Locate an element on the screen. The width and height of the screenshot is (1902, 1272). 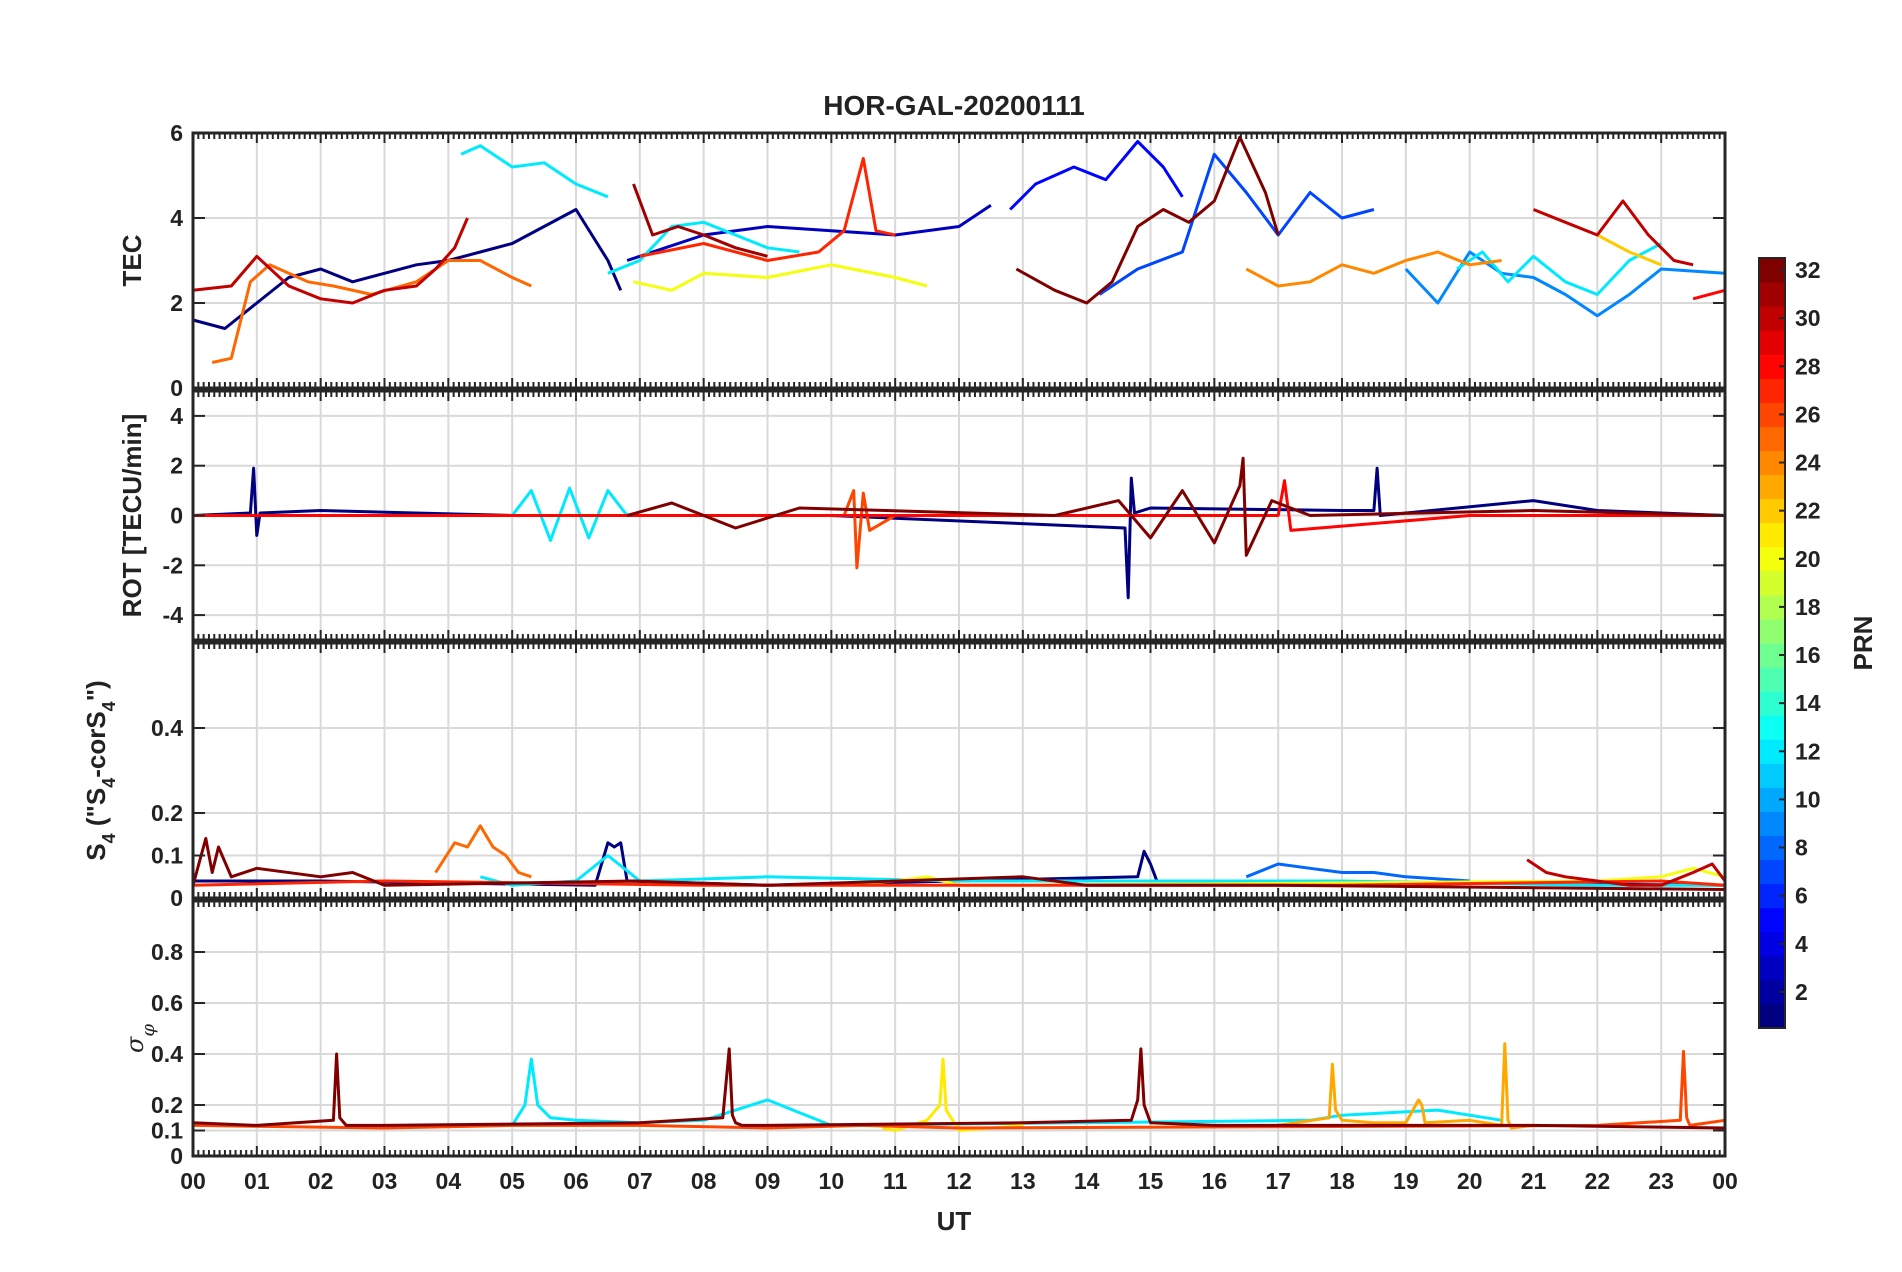
x-tick-label: 02 is located at coordinates (321, 1181).